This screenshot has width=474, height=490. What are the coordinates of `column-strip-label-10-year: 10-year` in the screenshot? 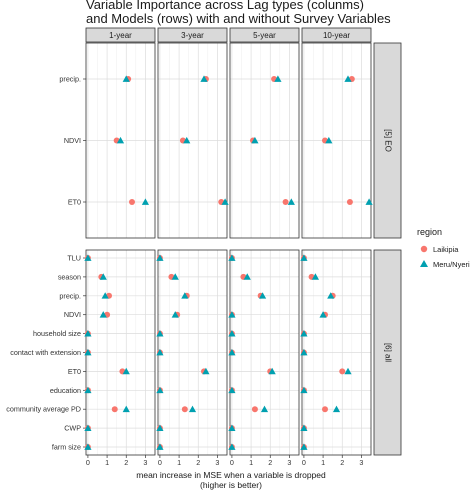 It's located at (336, 35).